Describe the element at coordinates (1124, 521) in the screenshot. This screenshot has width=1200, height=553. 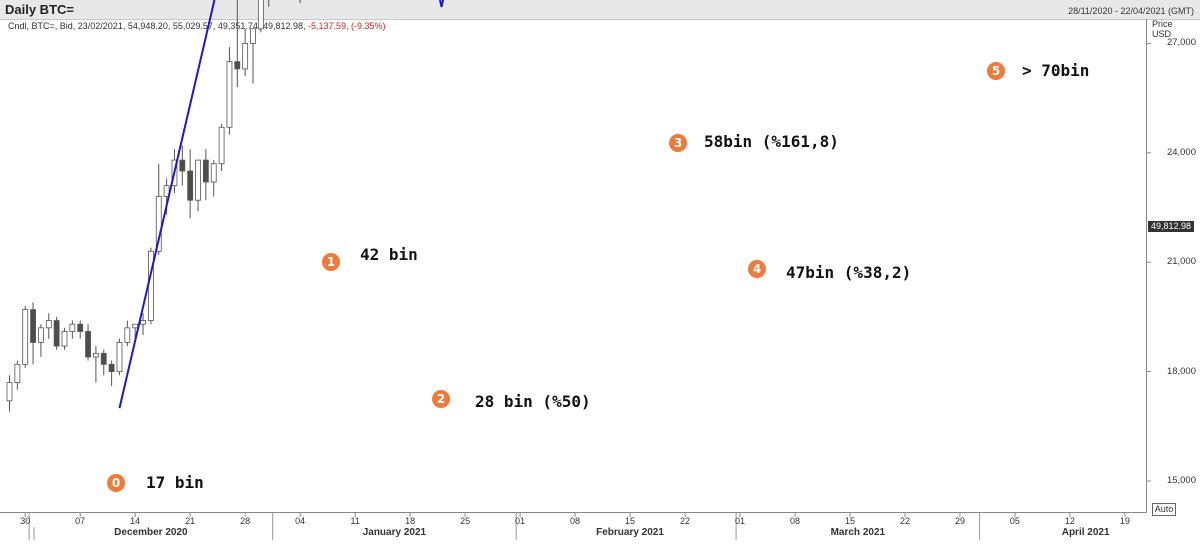
I see `x-tick-label: 19` at that location.